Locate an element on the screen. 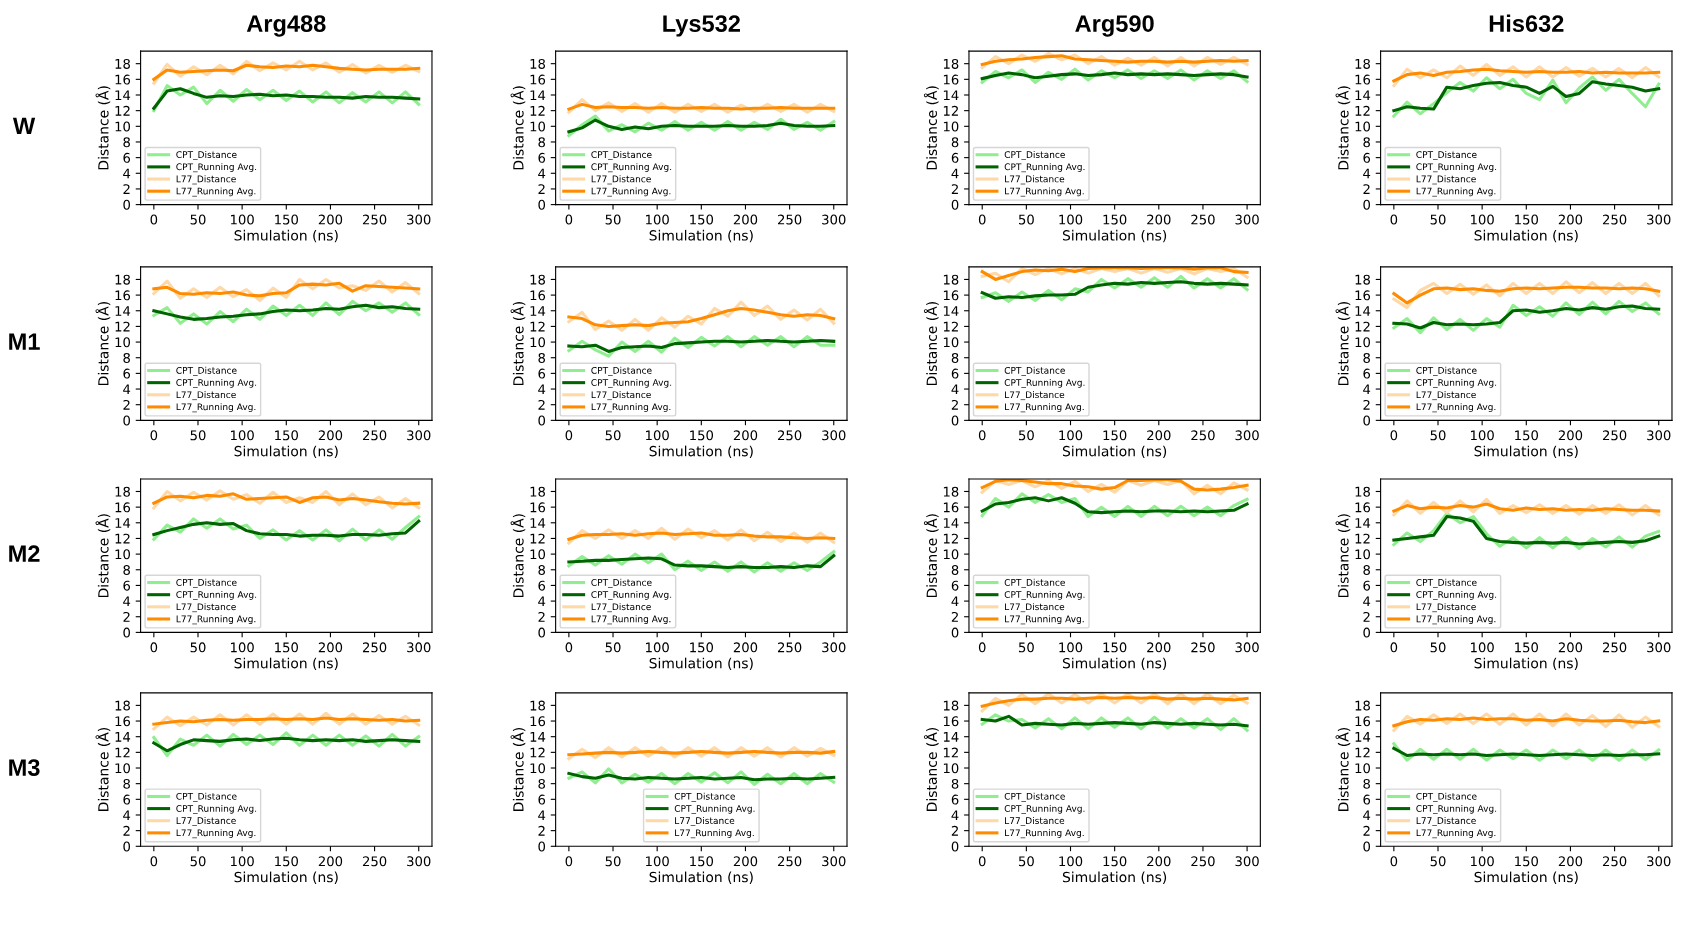 This screenshot has width=1694, height=930. y-tick-label: 18 is located at coordinates (1362, 63).